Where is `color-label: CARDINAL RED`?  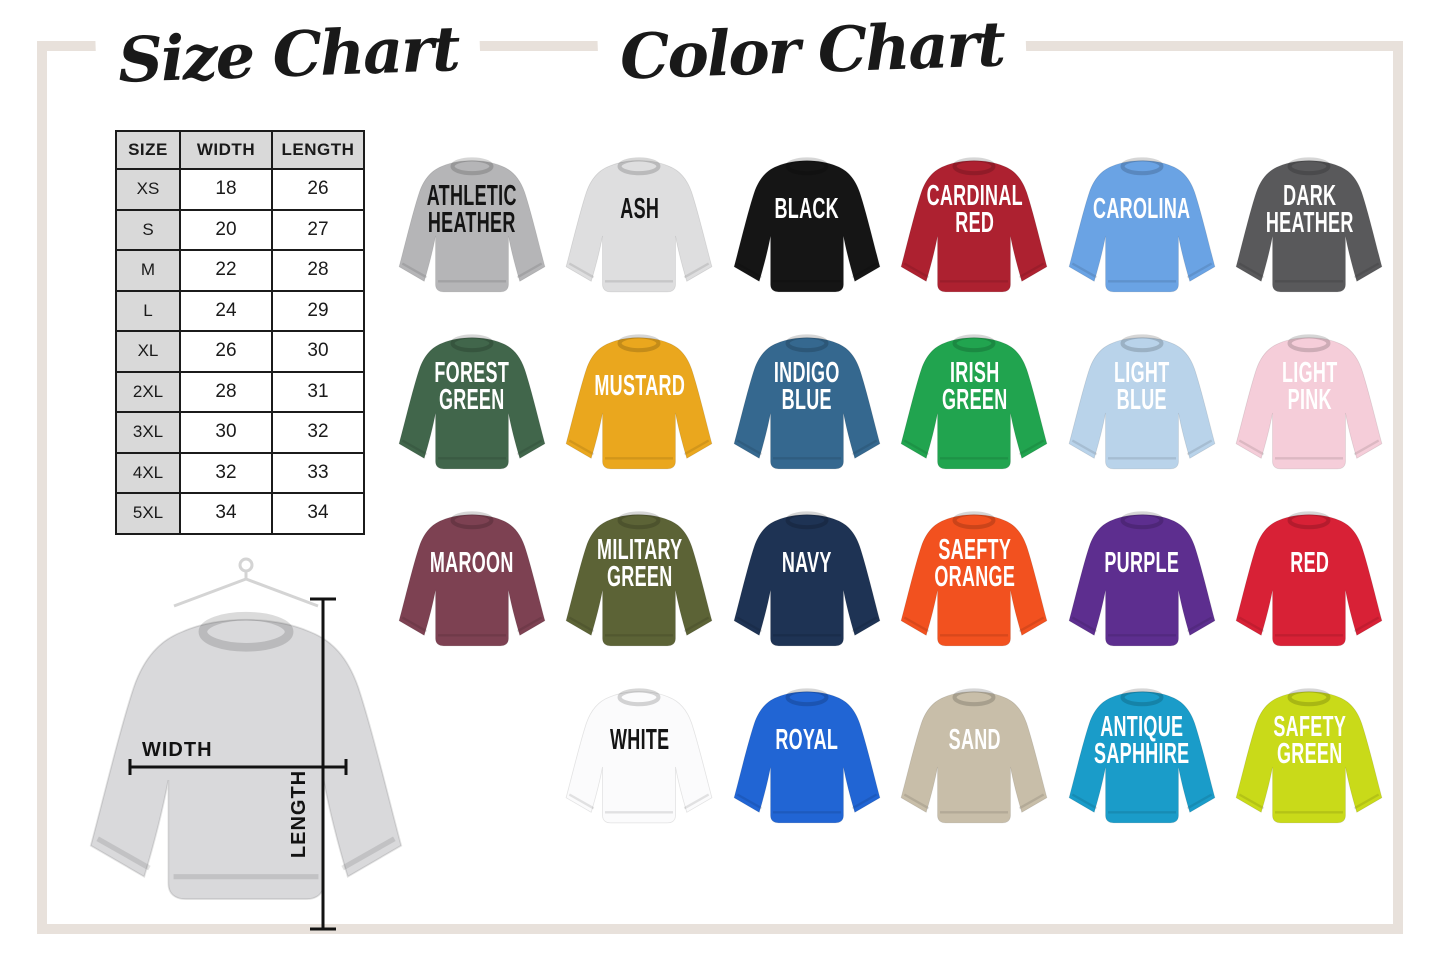 color-label: CARDINAL RED is located at coordinates (974, 210).